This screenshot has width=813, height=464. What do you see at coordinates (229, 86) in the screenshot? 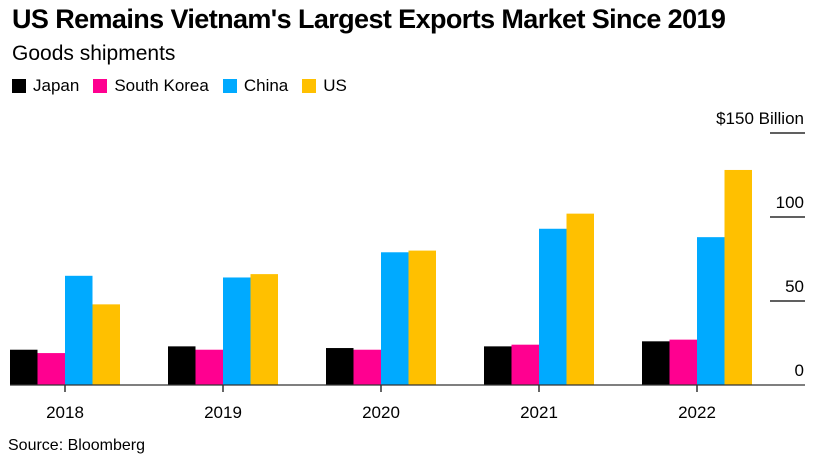
I see `legend-swatch-china` at bounding box center [229, 86].